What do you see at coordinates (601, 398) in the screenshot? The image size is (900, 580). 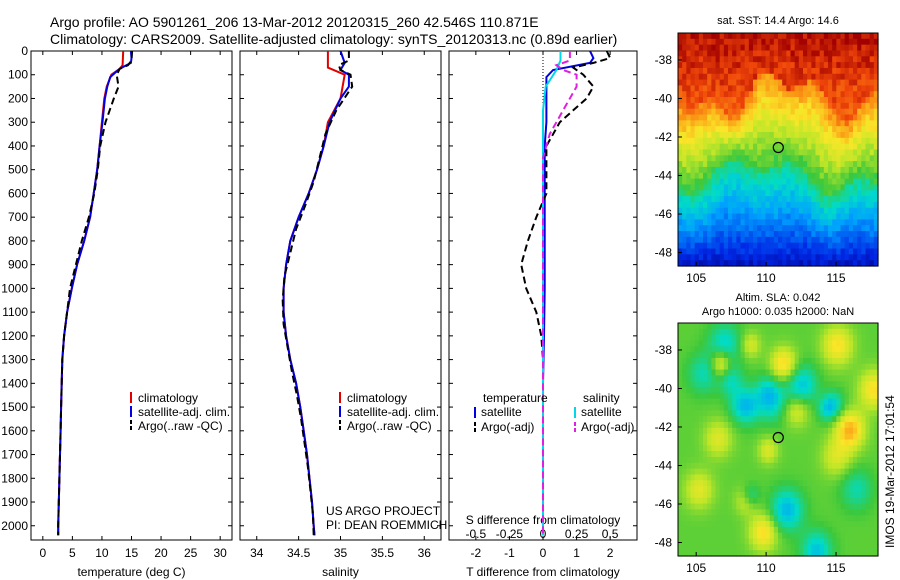 I see `legend-group-title: salinity` at bounding box center [601, 398].